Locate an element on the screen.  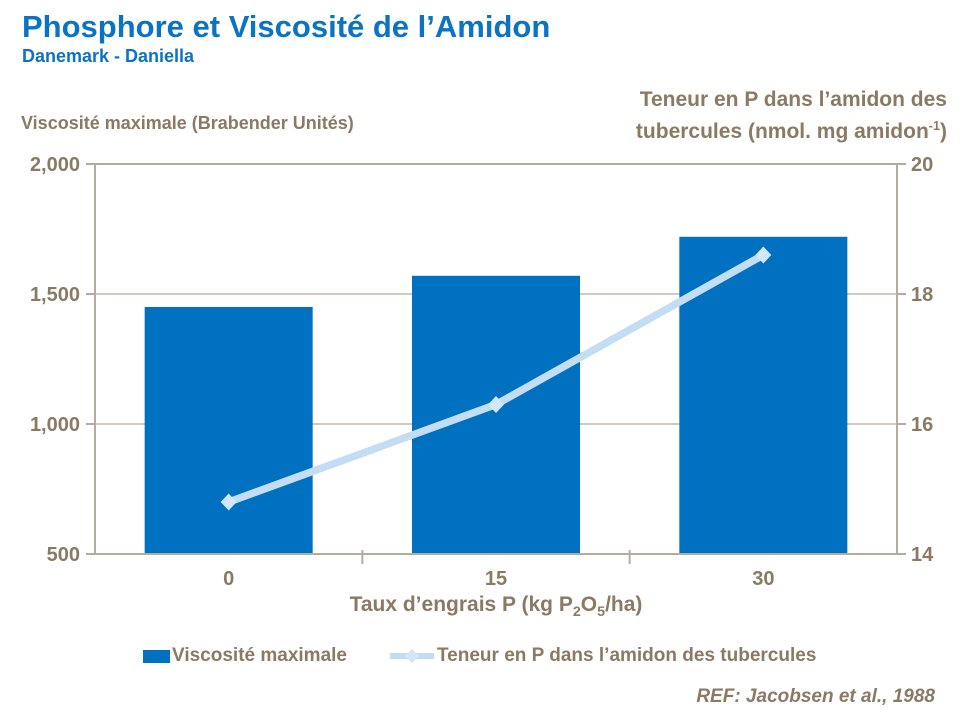
x-axis-tick-label: 30 is located at coordinates (763, 579).